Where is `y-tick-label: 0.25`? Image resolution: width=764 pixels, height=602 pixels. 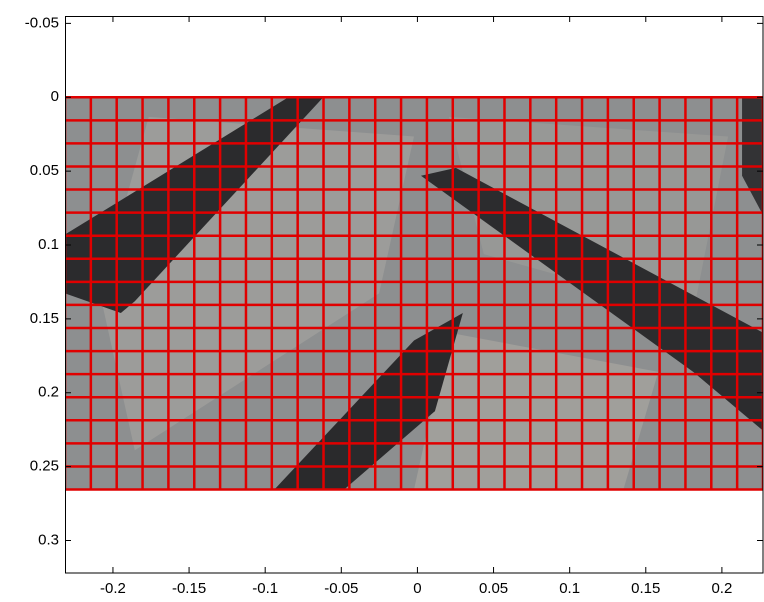
y-tick-label: 0.25 is located at coordinates (44, 466).